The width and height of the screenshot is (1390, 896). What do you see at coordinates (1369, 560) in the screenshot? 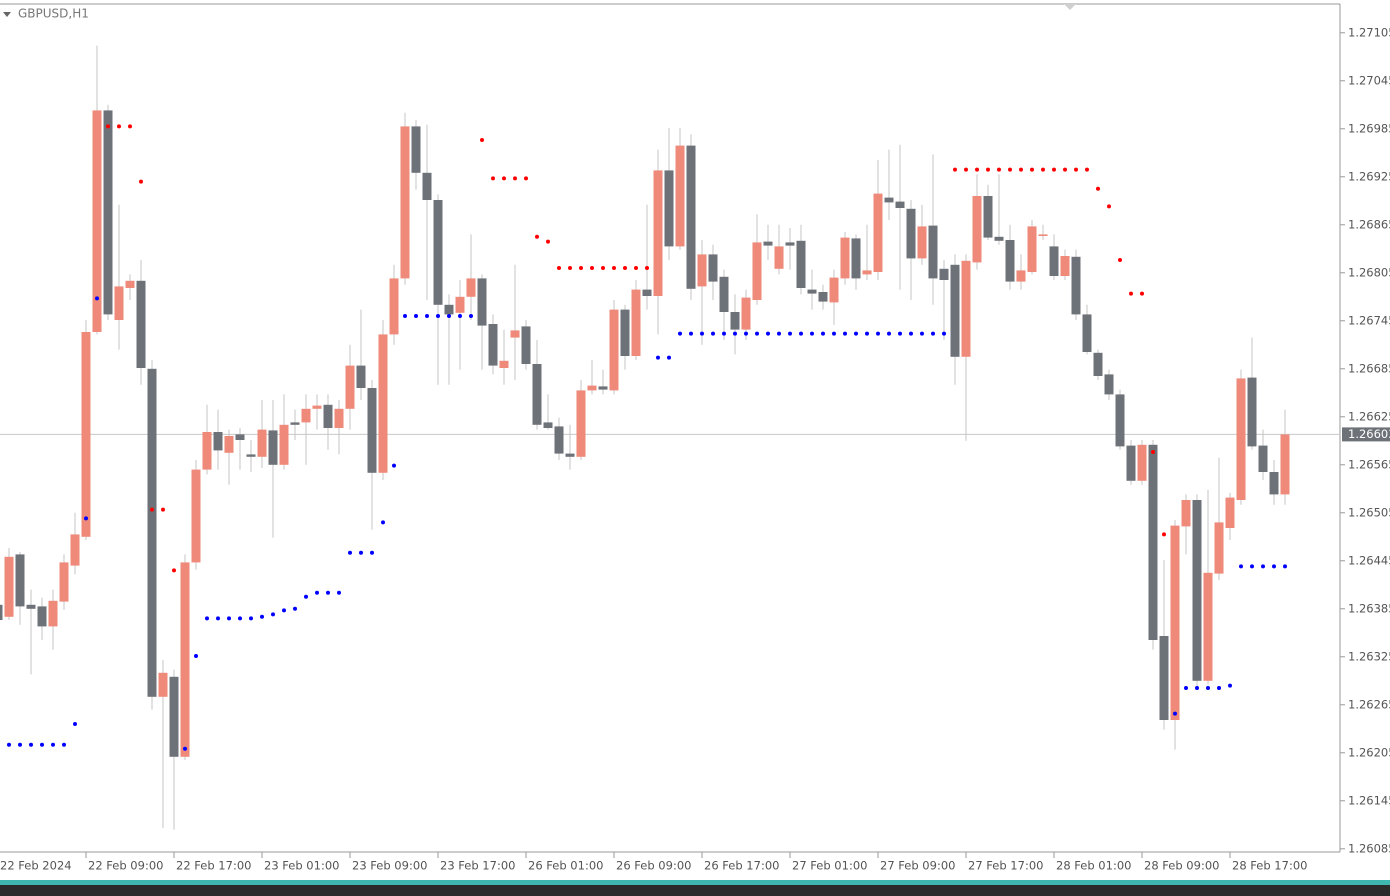
I see `y-tick-label: 1.26445` at bounding box center [1369, 560].